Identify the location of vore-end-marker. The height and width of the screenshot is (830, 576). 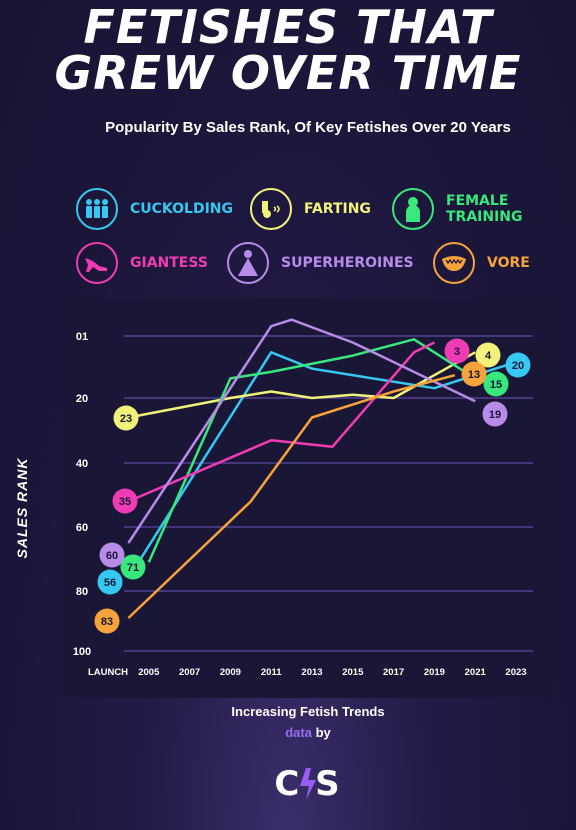
(474, 374).